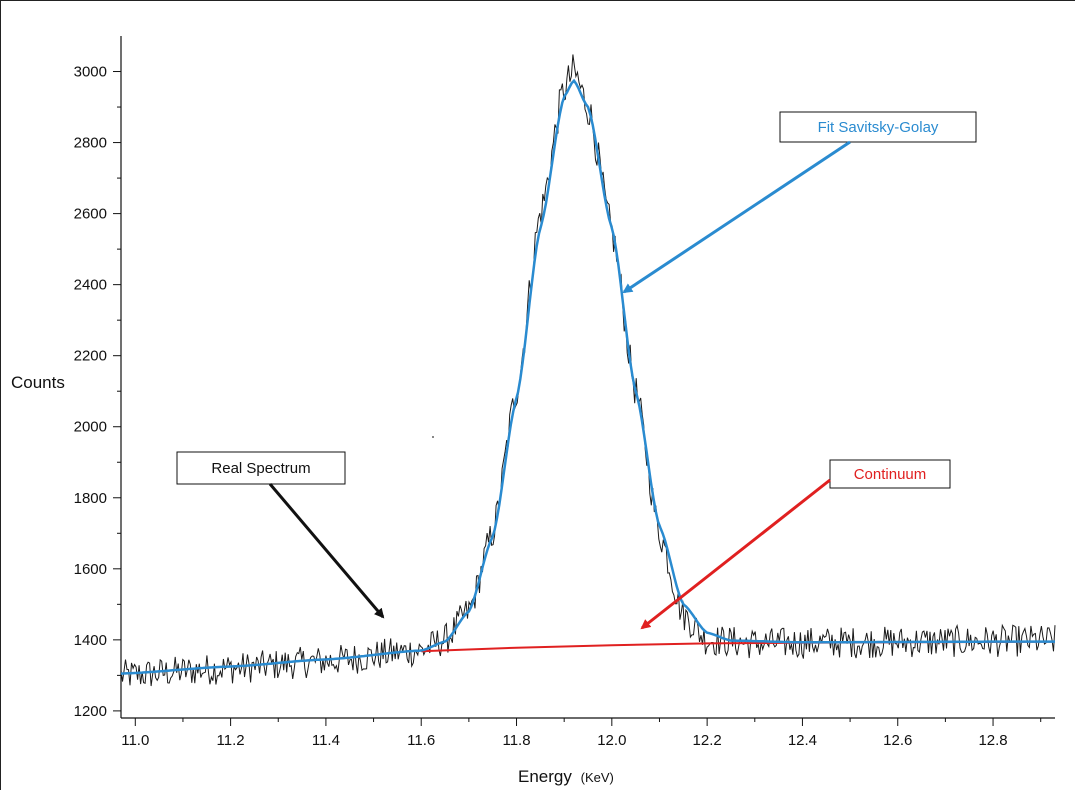  What do you see at coordinates (326, 740) in the screenshot?
I see `x-tick-label: 11.4` at bounding box center [326, 740].